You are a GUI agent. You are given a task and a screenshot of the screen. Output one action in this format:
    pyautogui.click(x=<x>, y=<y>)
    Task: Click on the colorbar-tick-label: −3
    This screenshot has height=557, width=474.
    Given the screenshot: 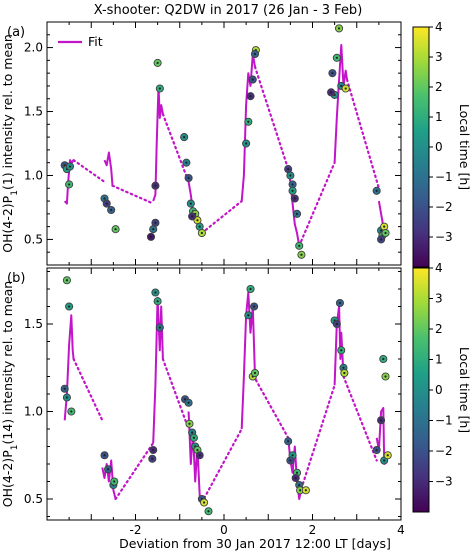 What is the action you would take?
    pyautogui.click(x=444, y=482)
    